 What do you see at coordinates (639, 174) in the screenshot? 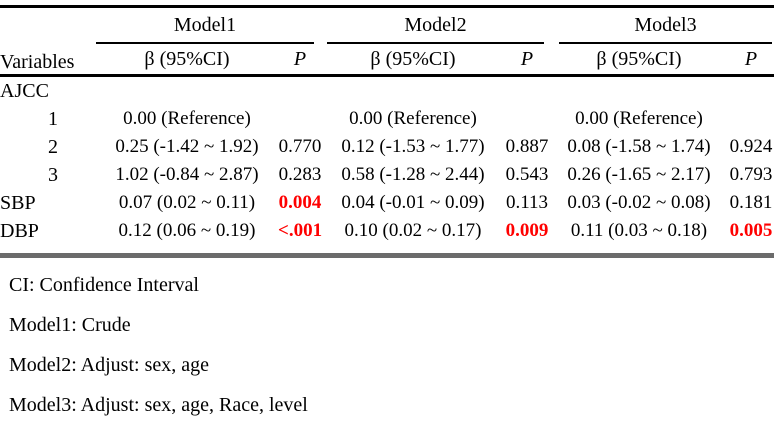
I see `beta-ci-cell: 0.26 (-1.65 ~ 2.17)` at bounding box center [639, 174].